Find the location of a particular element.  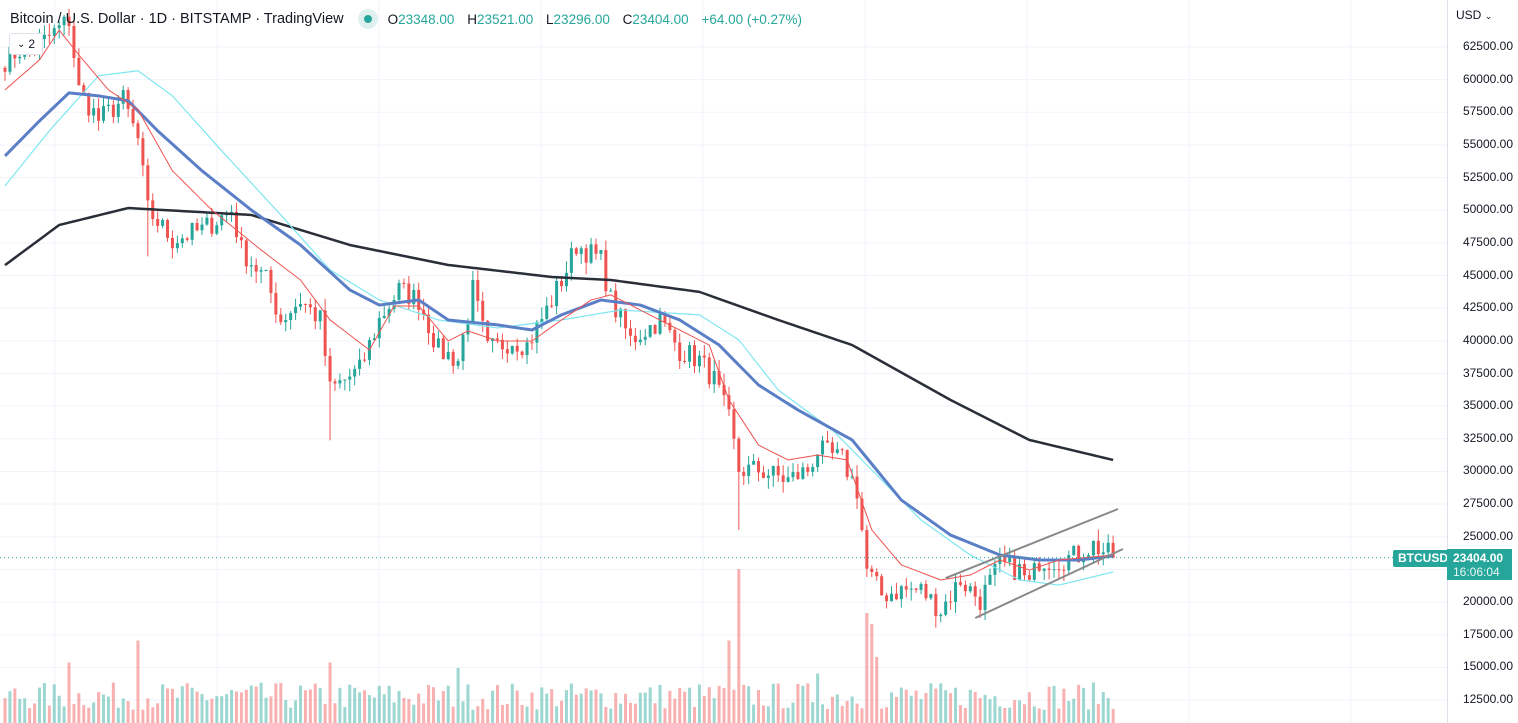

collapse-indicators-button: ⌄ 2 is located at coordinates (26, 44).